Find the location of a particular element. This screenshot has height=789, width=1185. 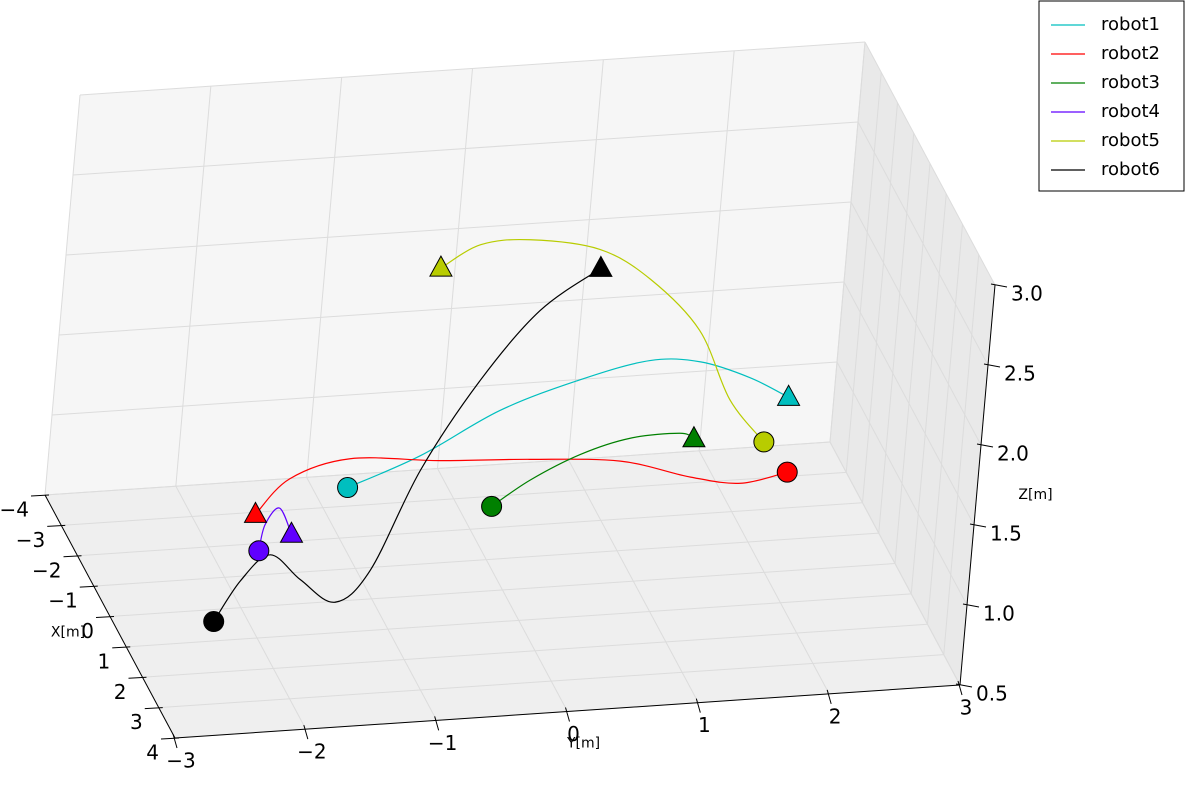

legend-label: robot1 is located at coordinates (1130, 24).